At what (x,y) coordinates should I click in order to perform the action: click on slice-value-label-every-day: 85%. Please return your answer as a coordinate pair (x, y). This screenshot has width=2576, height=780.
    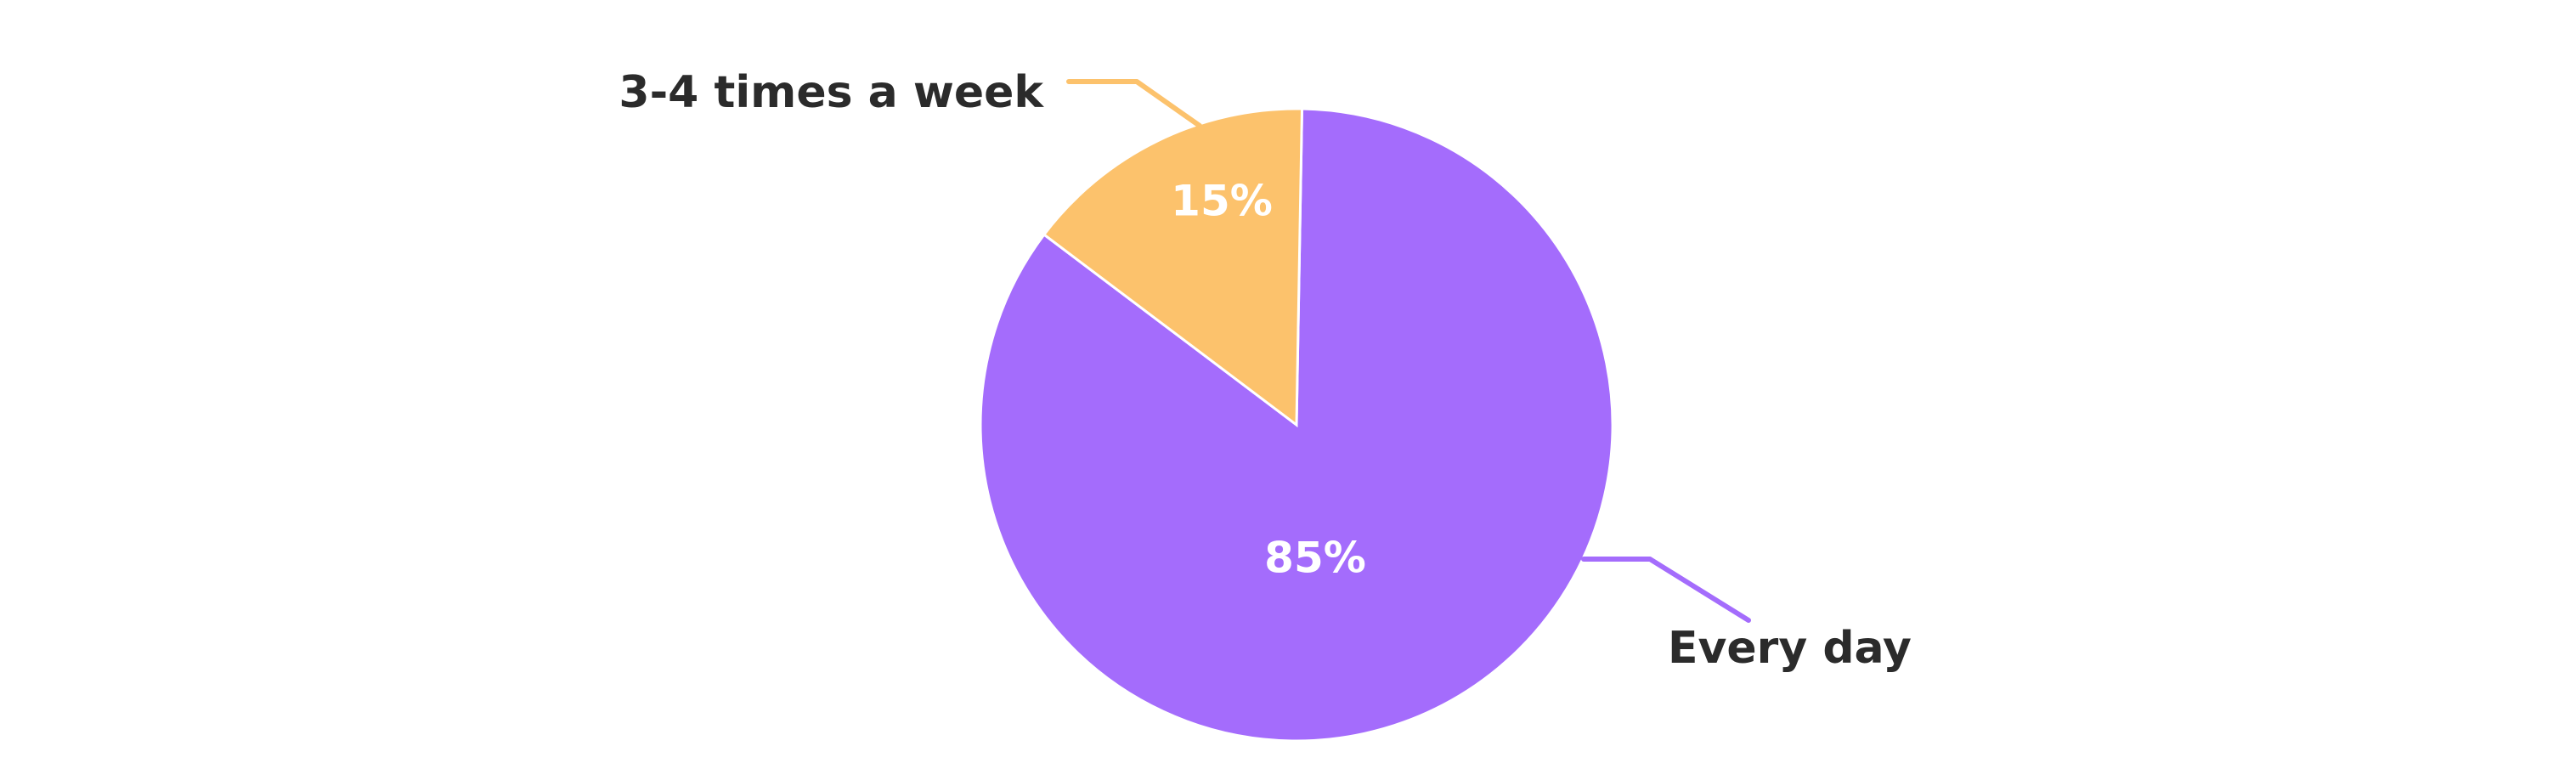
    Looking at the image, I should click on (1315, 558).